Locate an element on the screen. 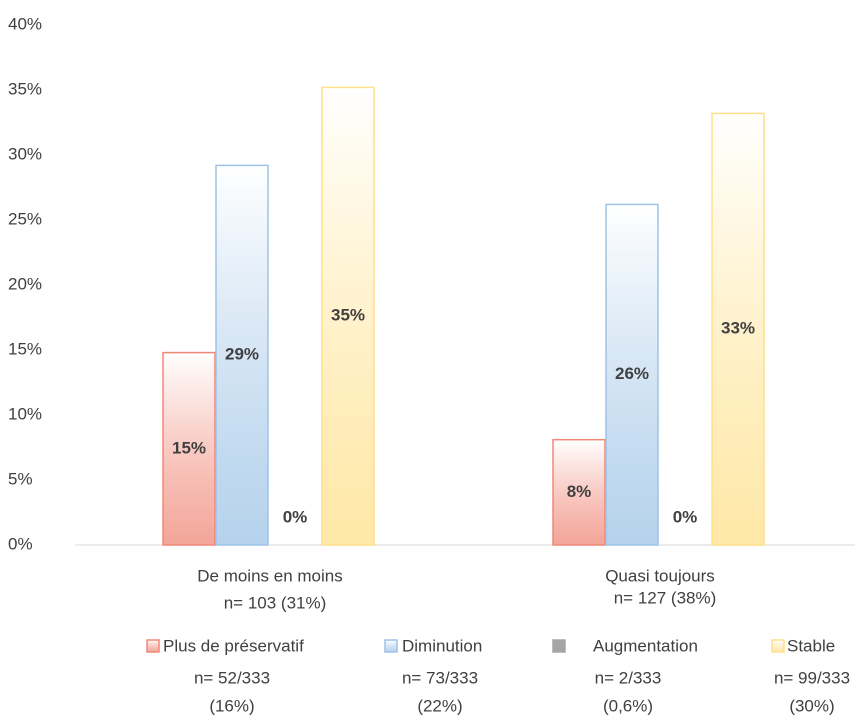  legend-share: (30%) is located at coordinates (811, 705).